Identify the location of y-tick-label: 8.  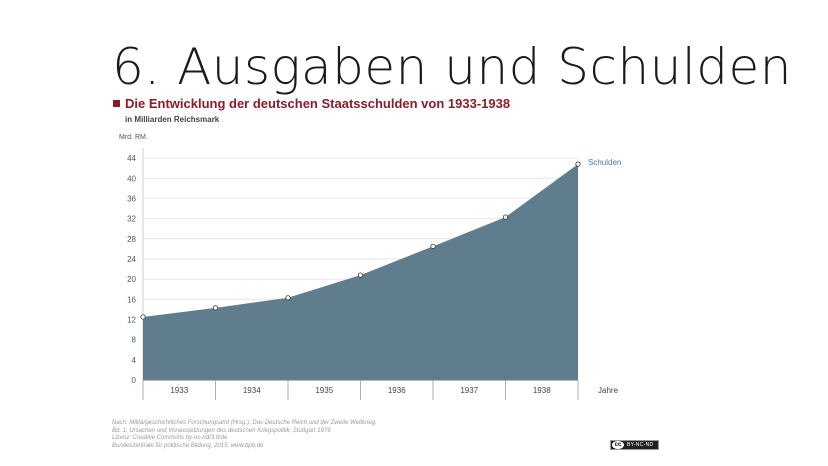
(134, 340).